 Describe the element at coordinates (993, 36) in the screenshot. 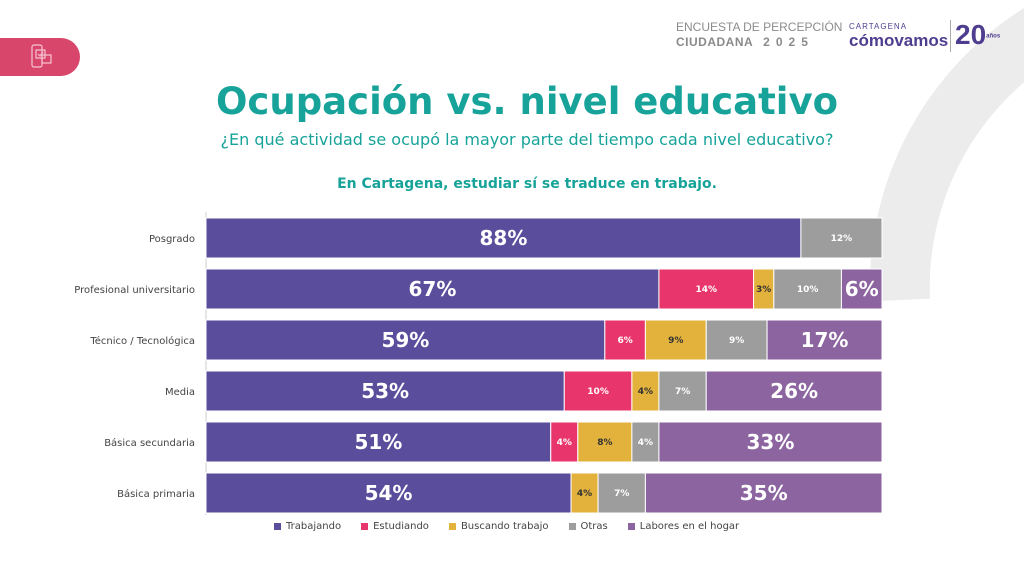

I see `anniversary-sub: años` at that location.